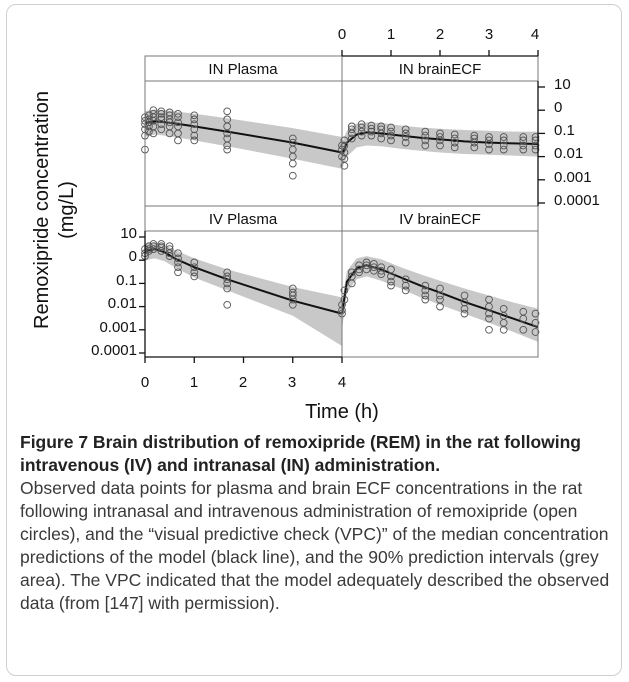 Image resolution: width=629 pixels, height=682 pixels. I want to click on right-y-tick-0: 0, so click(558, 107).